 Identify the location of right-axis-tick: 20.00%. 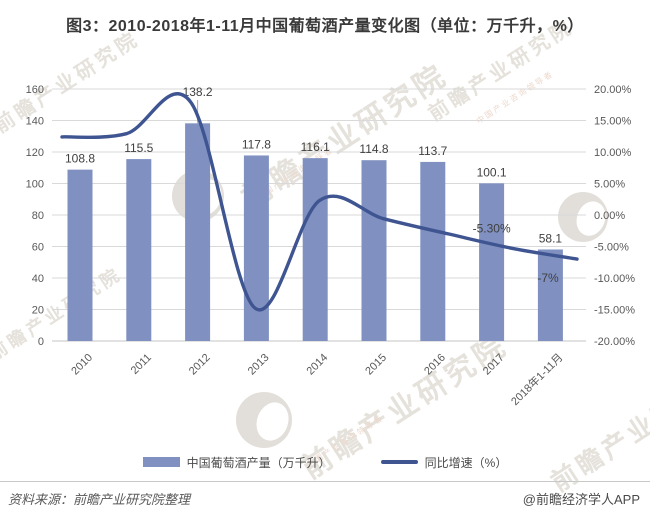
(613, 90).